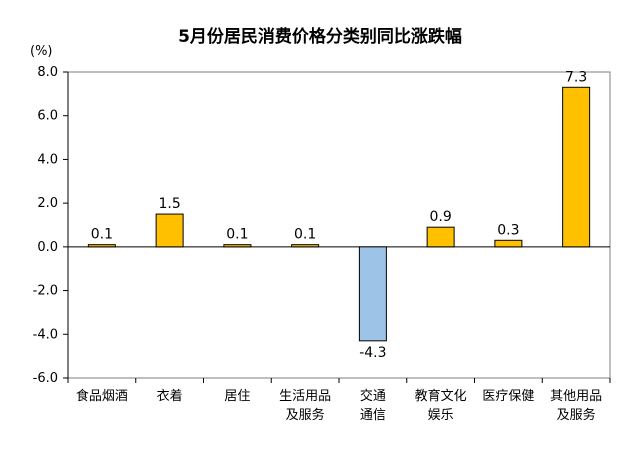  I want to click on x-tick-label: 食品烟酒, so click(102, 396).